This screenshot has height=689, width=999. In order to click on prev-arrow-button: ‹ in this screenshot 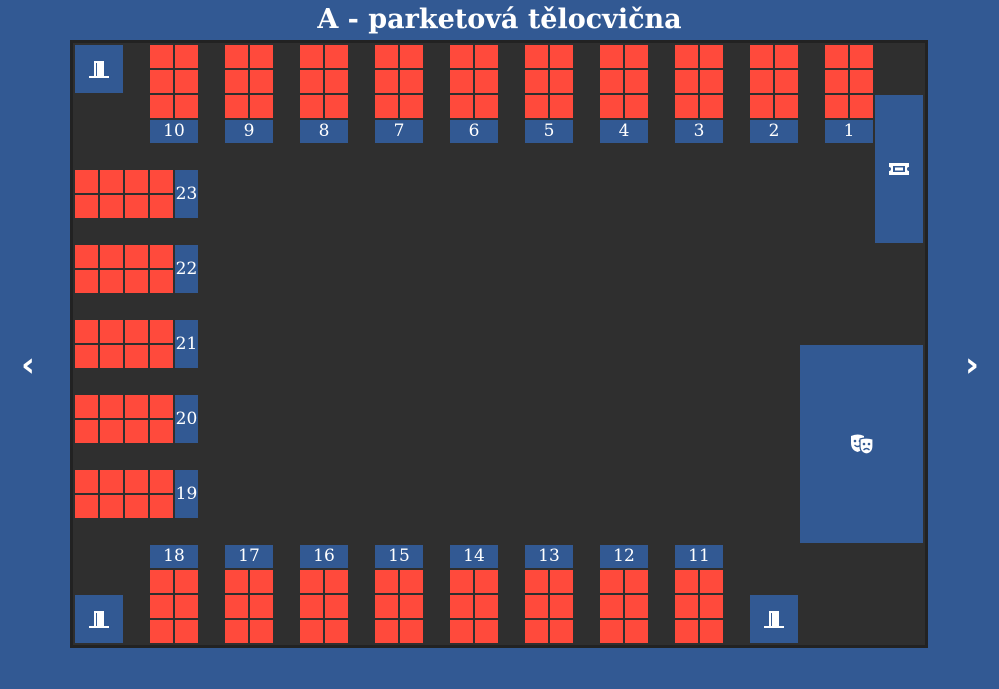, I will do `click(27, 365)`.